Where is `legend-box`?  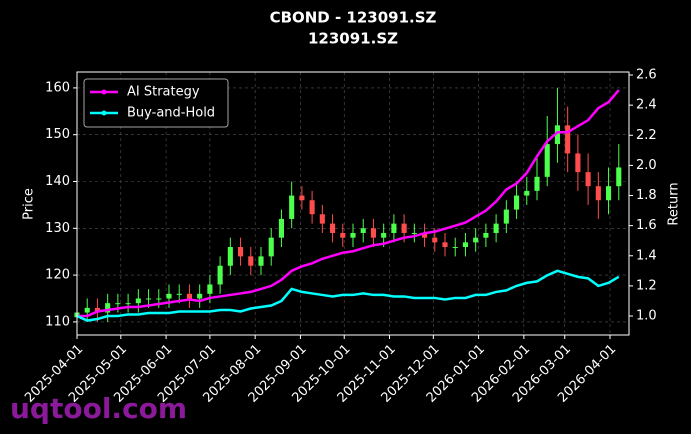 legend-box is located at coordinates (156, 103).